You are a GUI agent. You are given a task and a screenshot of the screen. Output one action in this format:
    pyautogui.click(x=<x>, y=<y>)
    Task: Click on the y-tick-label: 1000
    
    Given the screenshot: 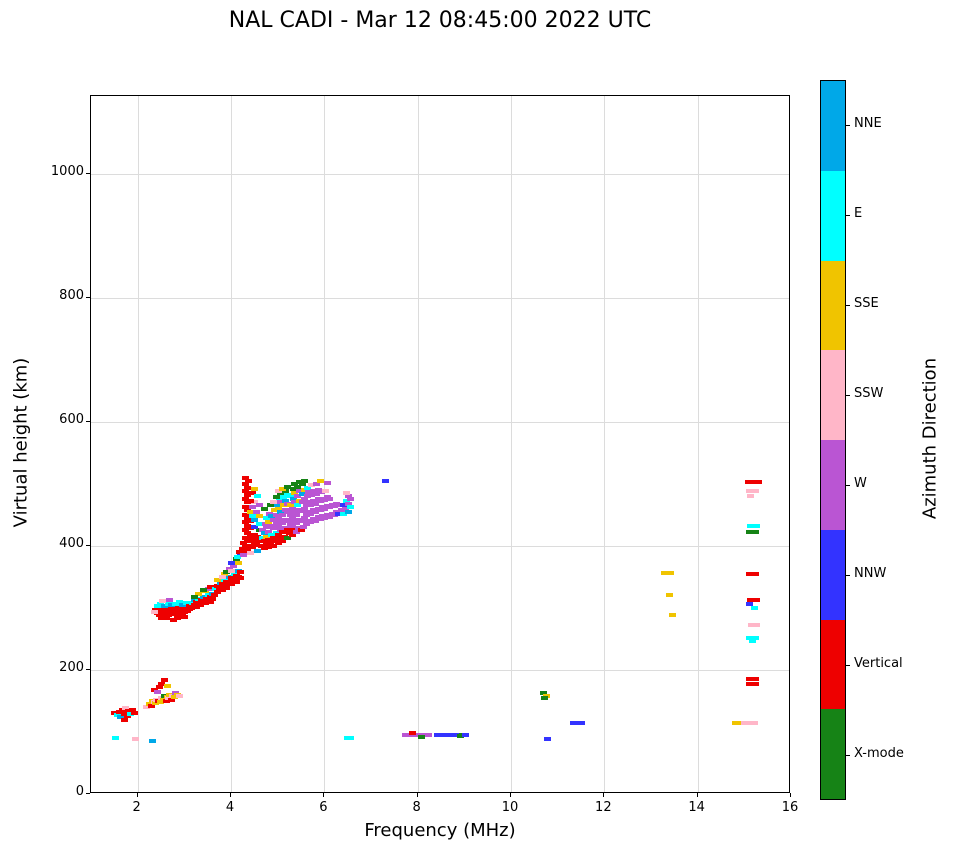 What is the action you would take?
    pyautogui.click(x=67, y=171)
    